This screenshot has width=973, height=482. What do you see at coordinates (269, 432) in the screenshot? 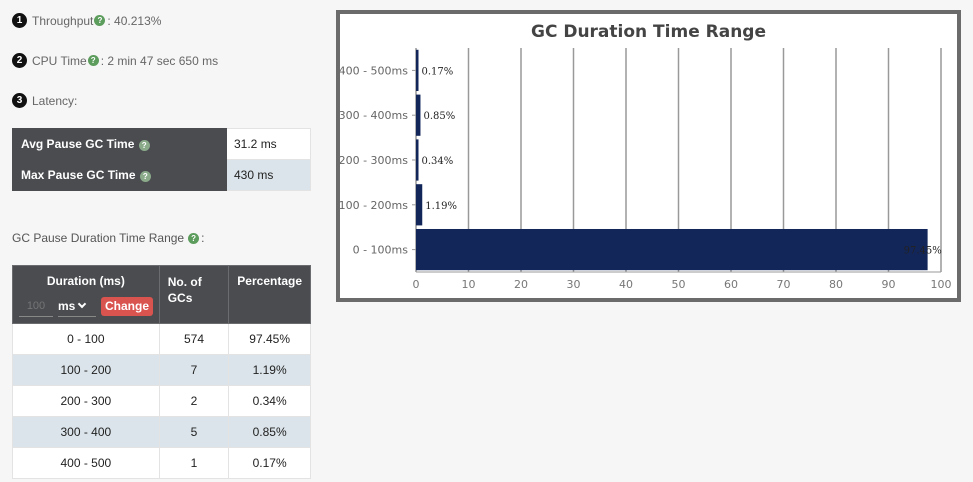
I see `percent-cell: 0.85%` at bounding box center [269, 432].